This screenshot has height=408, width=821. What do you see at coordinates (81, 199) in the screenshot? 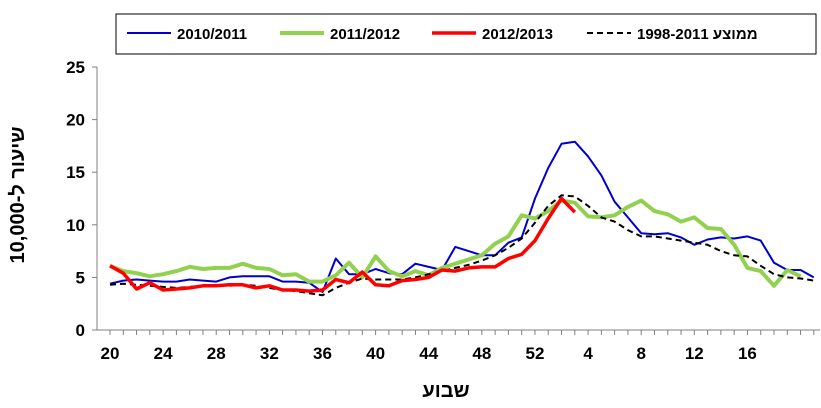
I see `y-axis-ticks: 0 5 10 15 20 25` at bounding box center [81, 199].